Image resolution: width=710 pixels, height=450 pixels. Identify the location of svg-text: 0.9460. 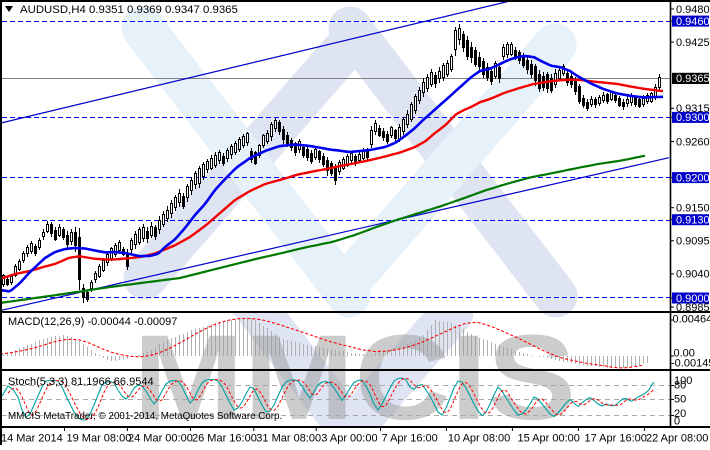
(693, 22).